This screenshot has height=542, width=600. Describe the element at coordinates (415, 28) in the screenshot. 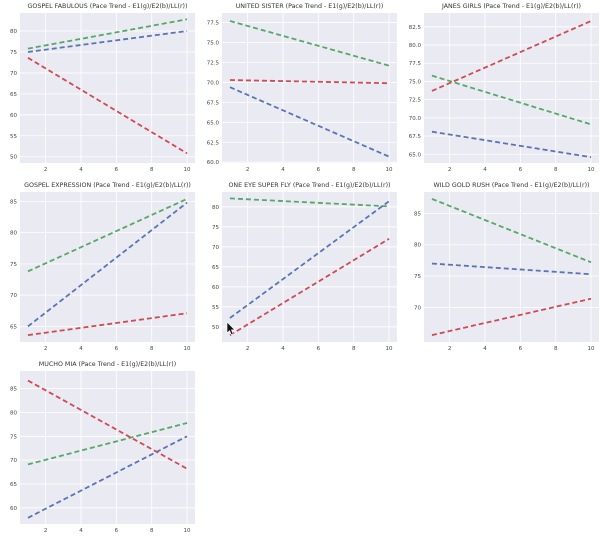

I see `y-tick-label: 82.5` at that location.